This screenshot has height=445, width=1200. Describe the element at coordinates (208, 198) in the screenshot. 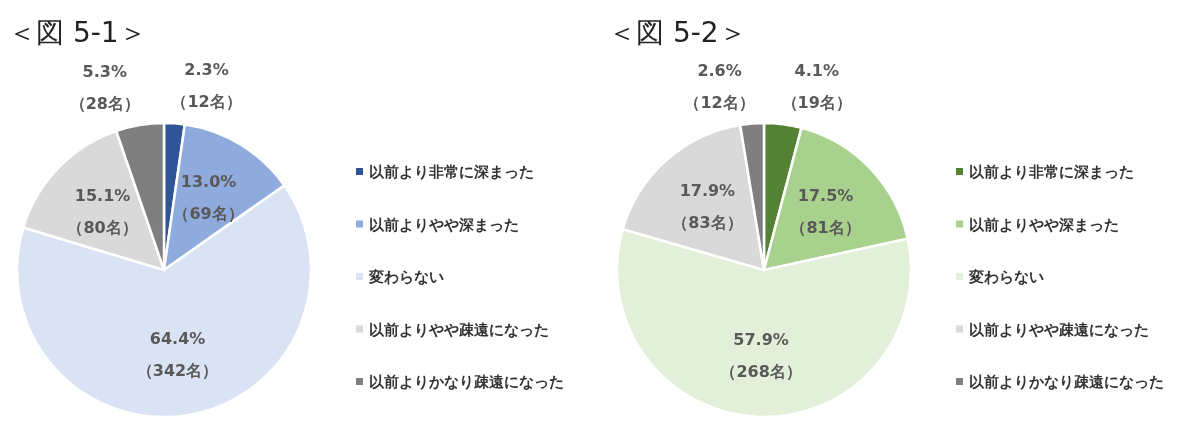

I see `data-label: 13.0% （69名）` at that location.